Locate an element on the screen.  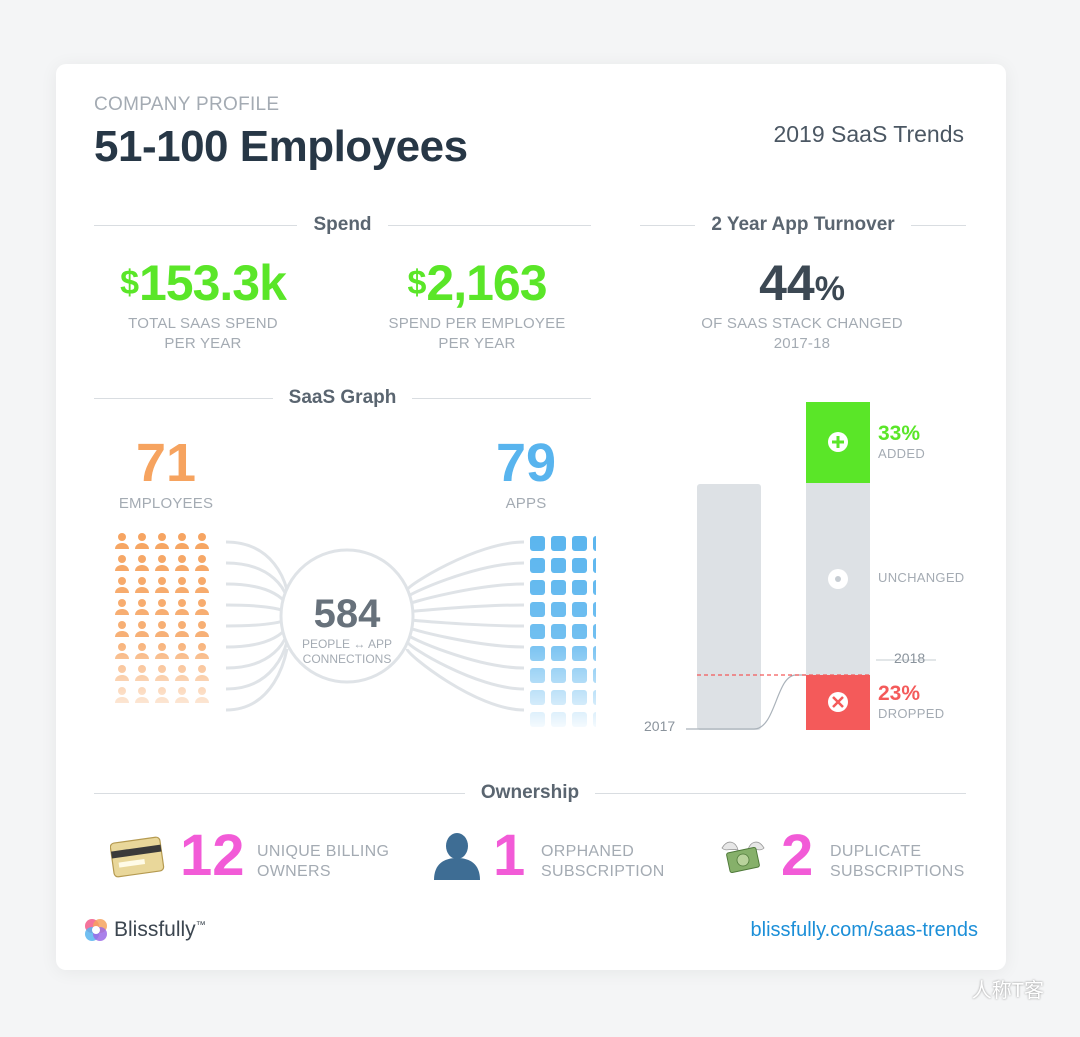
duplicate-label: DUPLICATE SUBSCRIPTIONS is located at coordinates (897, 862).